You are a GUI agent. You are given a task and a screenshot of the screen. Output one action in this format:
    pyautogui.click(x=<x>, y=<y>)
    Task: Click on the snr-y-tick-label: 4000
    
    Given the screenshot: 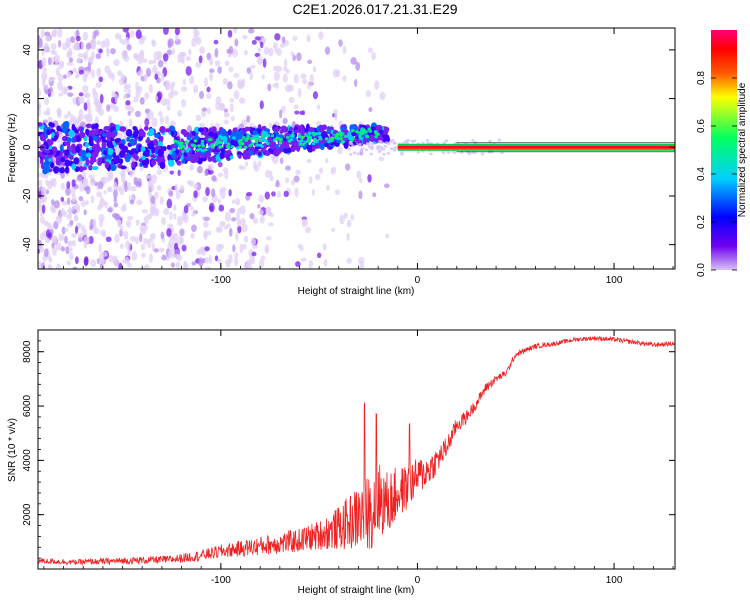 What is the action you would take?
    pyautogui.click(x=27, y=460)
    